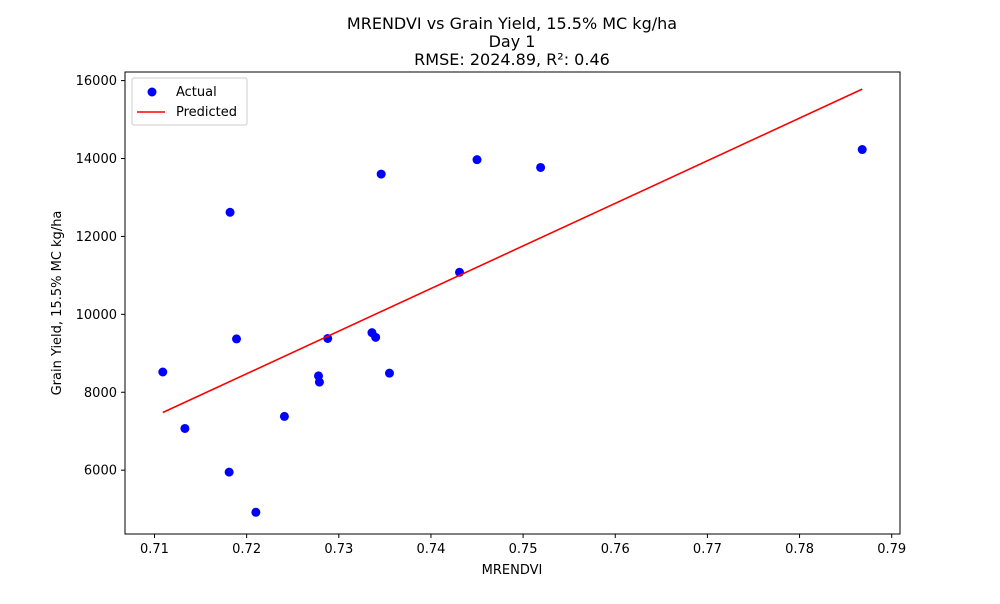 The image size is (1000, 604). Describe the element at coordinates (154, 549) in the screenshot. I see `x-tick-label: 0.71` at that location.